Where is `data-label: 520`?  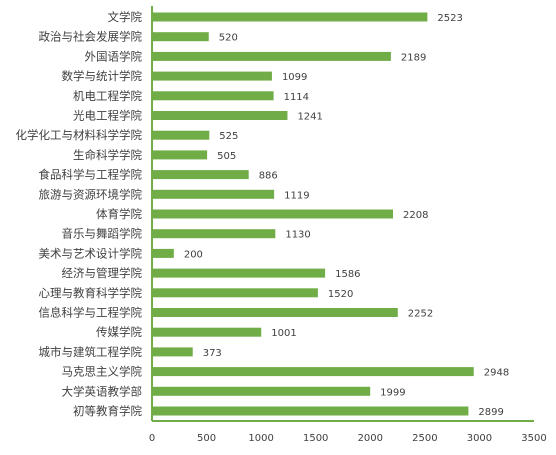
data-label: 520 is located at coordinates (228, 38).